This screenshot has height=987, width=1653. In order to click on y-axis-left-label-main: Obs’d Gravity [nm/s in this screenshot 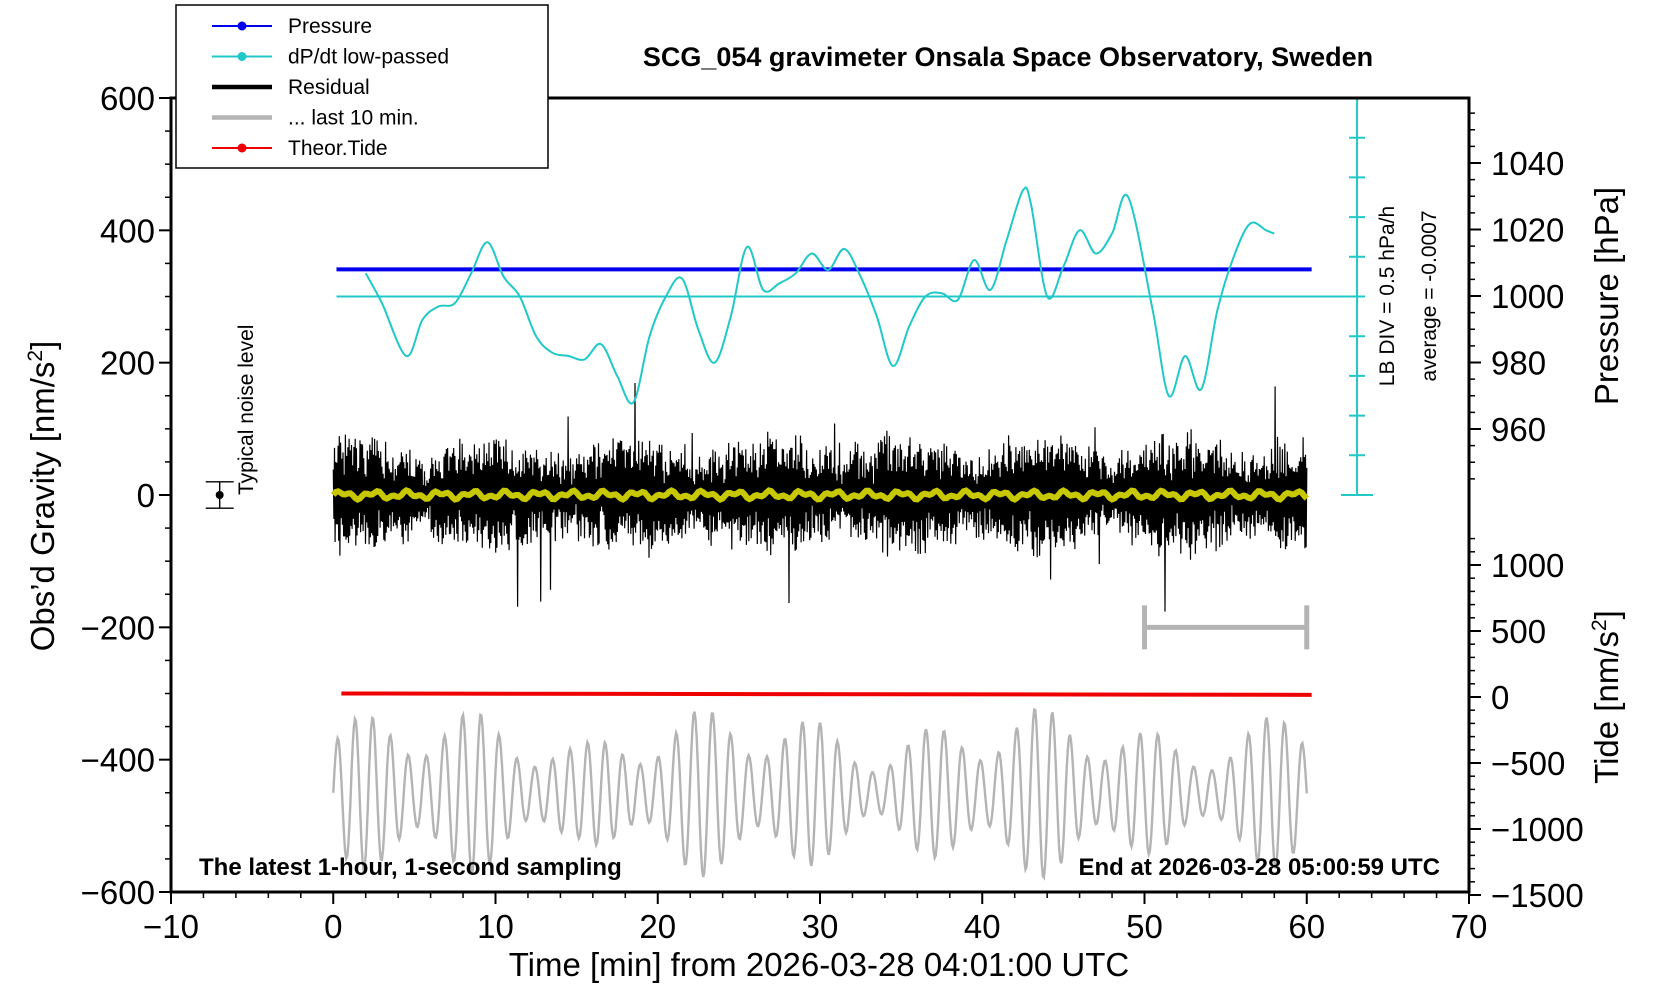, I will do `click(42, 507)`.